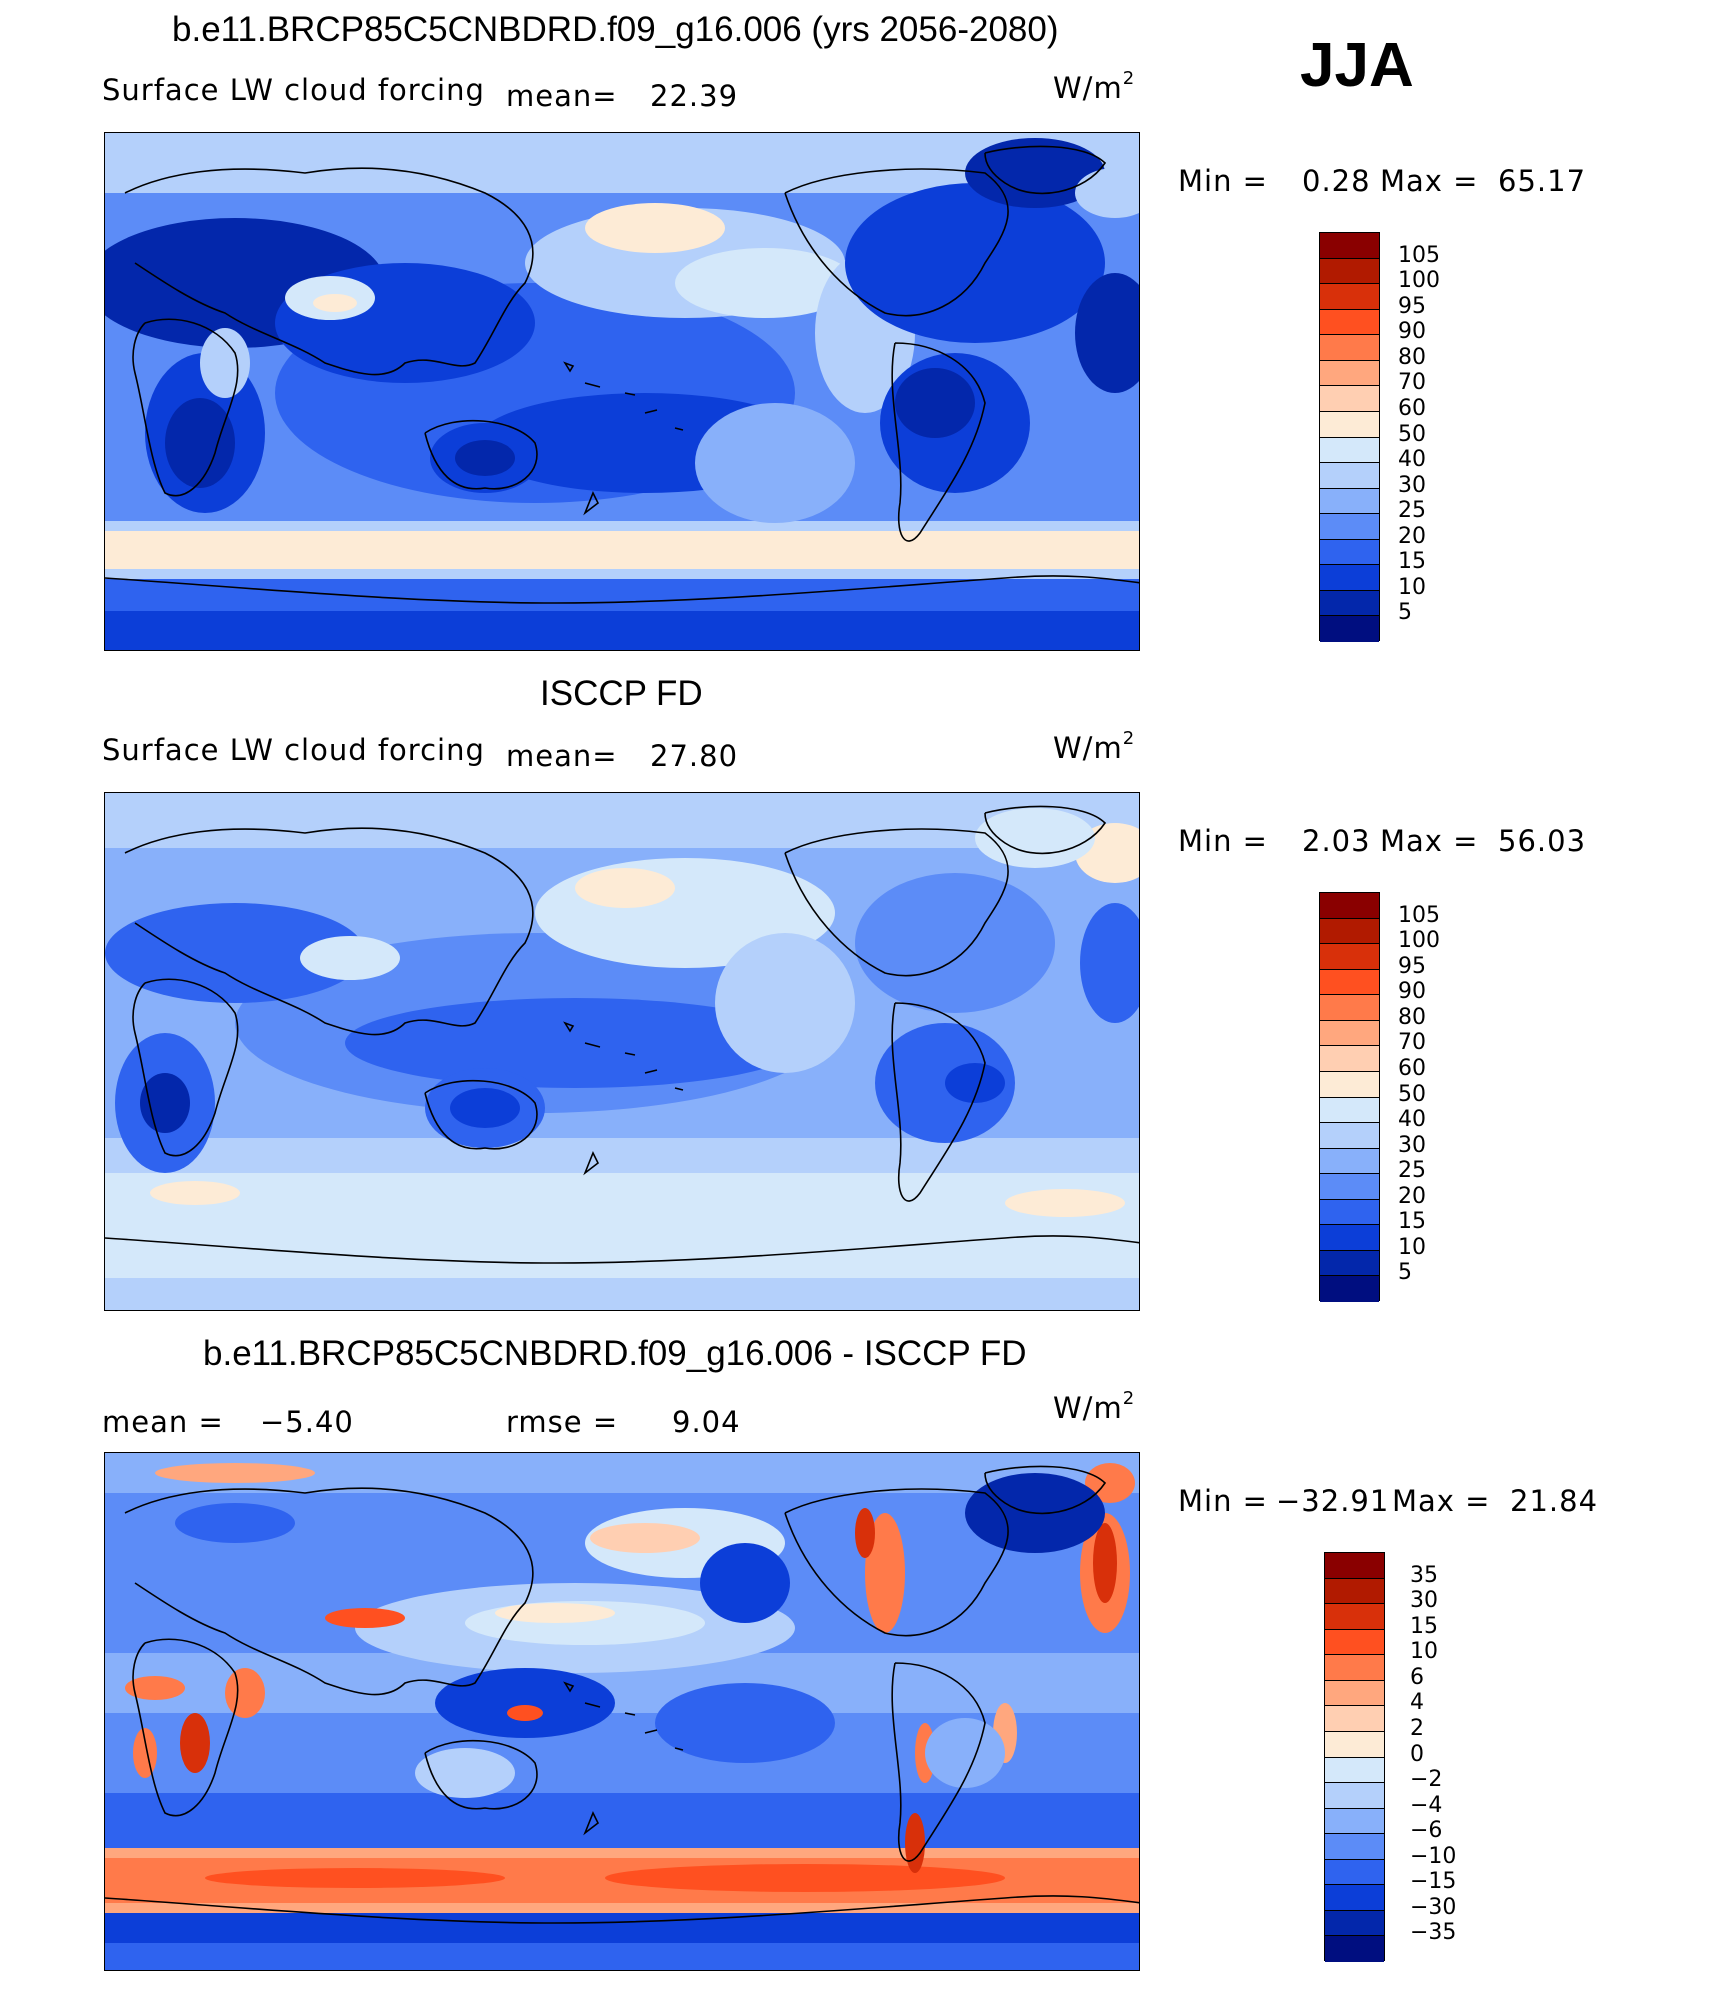 This screenshot has height=1991, width=1710. Describe the element at coordinates (1424, 1575) in the screenshot. I see `colorbar-tick-label: 35` at that location.